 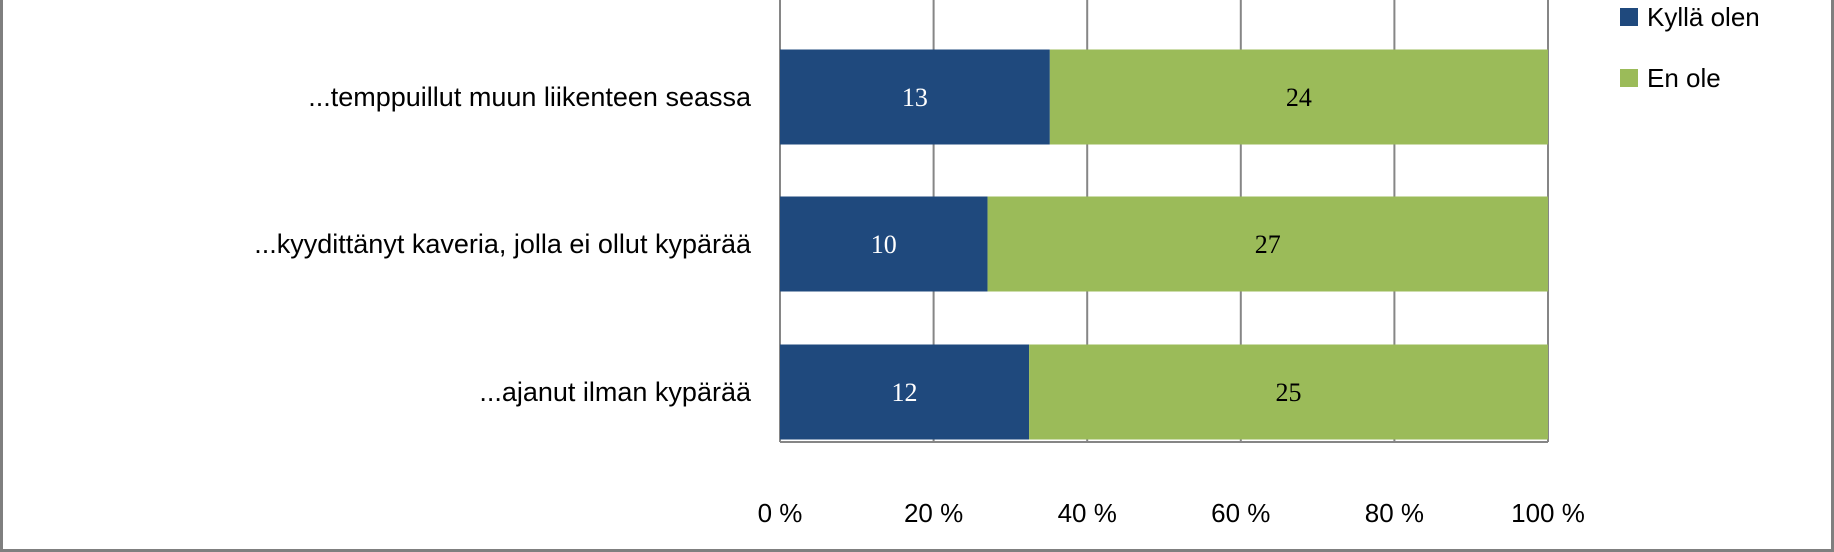 I want to click on x-tick-label: 40 %, so click(x=1087, y=513).